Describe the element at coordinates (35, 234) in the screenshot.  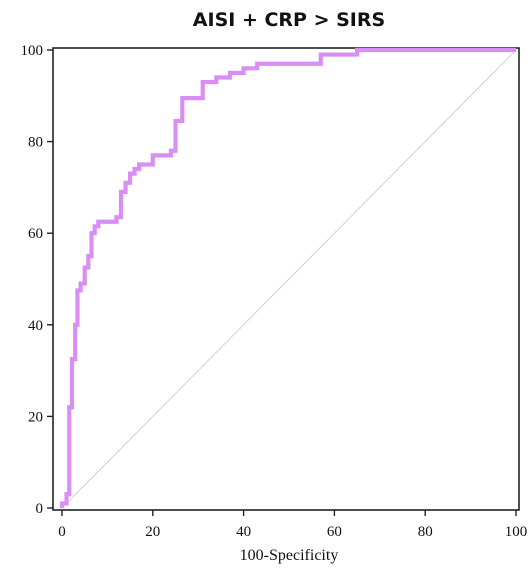
I see `y-tick-label: 60` at that location.